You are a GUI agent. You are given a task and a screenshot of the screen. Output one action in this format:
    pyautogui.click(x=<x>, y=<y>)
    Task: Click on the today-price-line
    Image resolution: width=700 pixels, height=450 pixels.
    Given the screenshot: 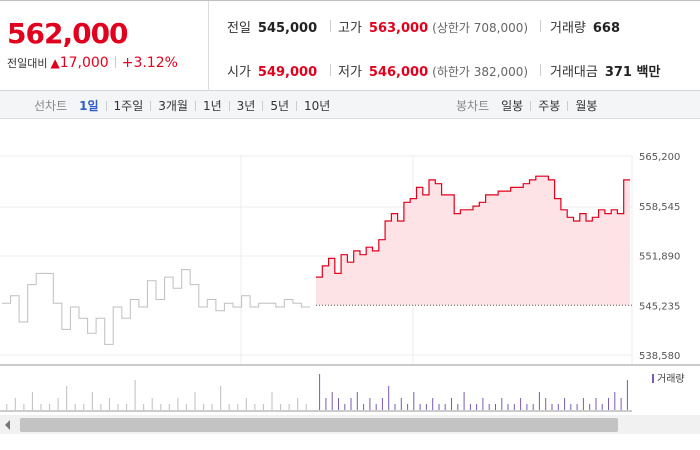 What is the action you would take?
    pyautogui.click(x=473, y=226)
    